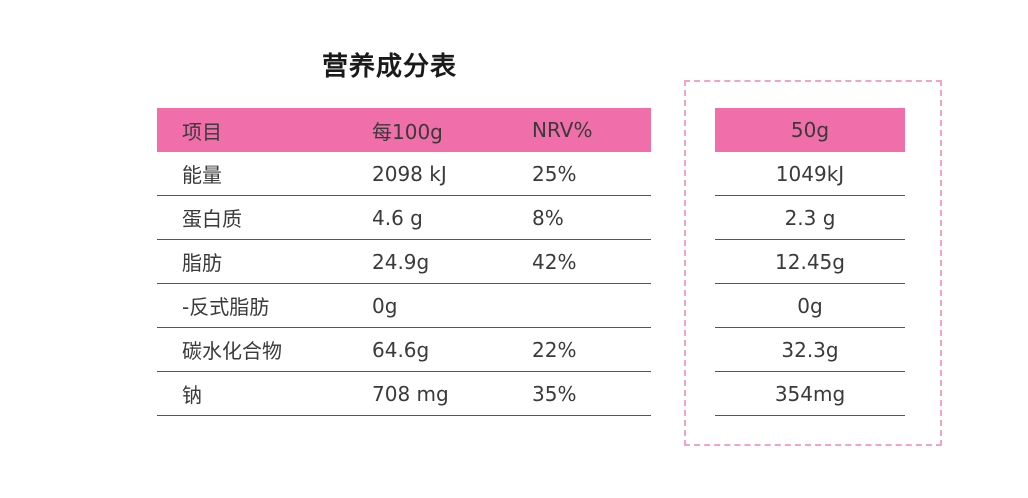  I want to click on per-serving-value: 0g, so click(810, 305).